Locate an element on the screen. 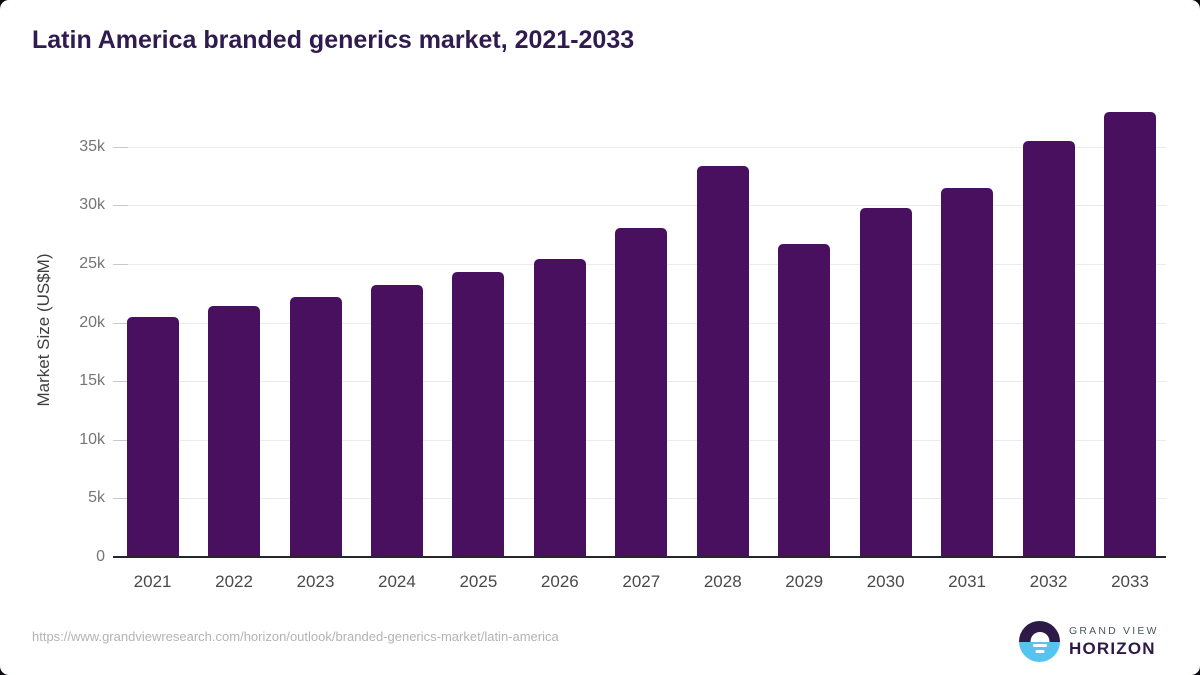  bar-2025 is located at coordinates (478, 414).